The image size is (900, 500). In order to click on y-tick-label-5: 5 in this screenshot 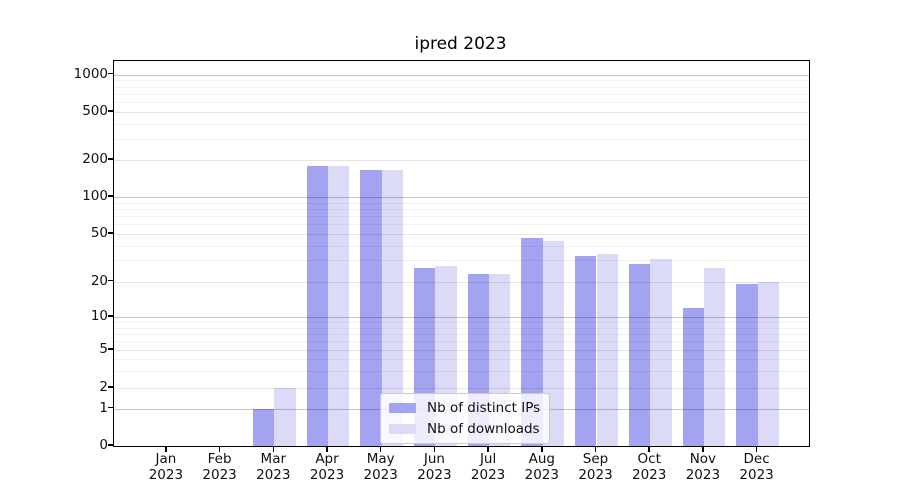, I will do `click(103, 349)`.